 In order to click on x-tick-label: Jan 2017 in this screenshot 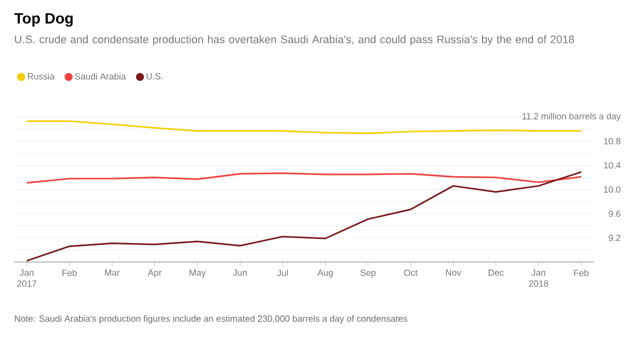, I will do `click(26, 278)`.